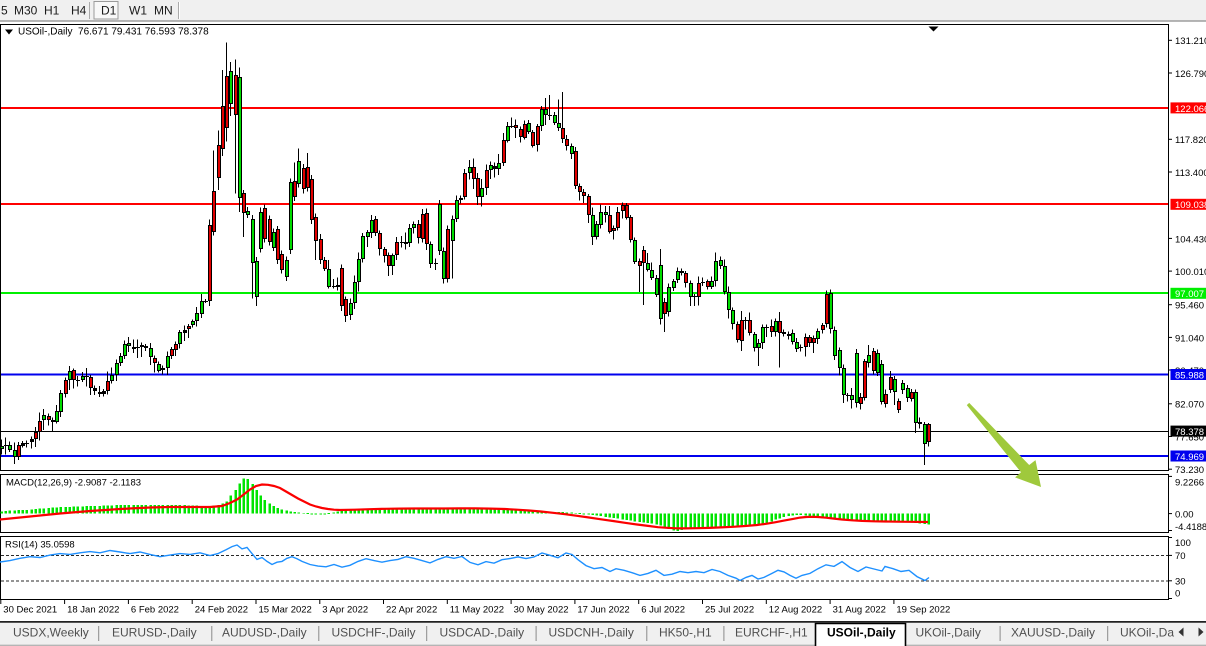 The height and width of the screenshot is (646, 1206). What do you see at coordinates (1189, 470) in the screenshot?
I see `svg-text: 73.230` at bounding box center [1189, 470].